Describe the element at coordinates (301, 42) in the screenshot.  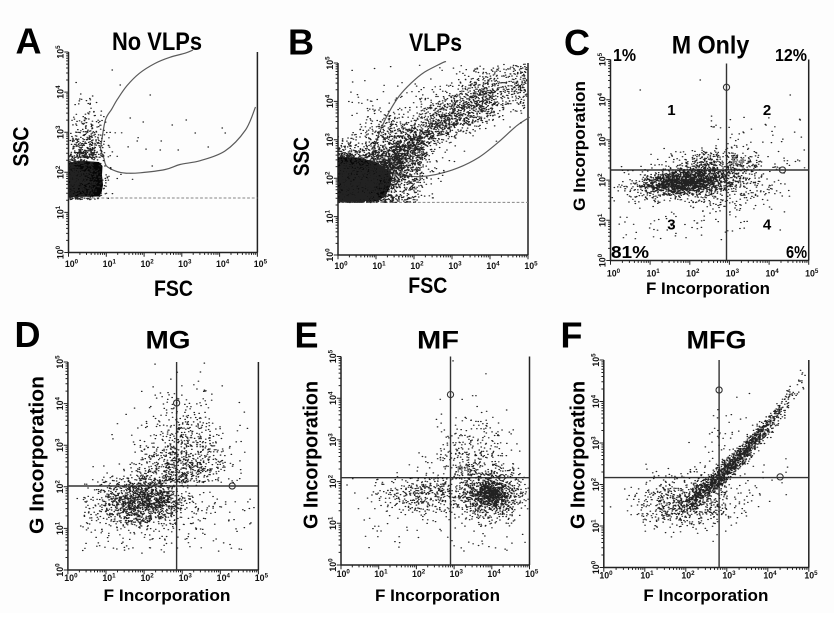
I see `svg-text: B` at that location.